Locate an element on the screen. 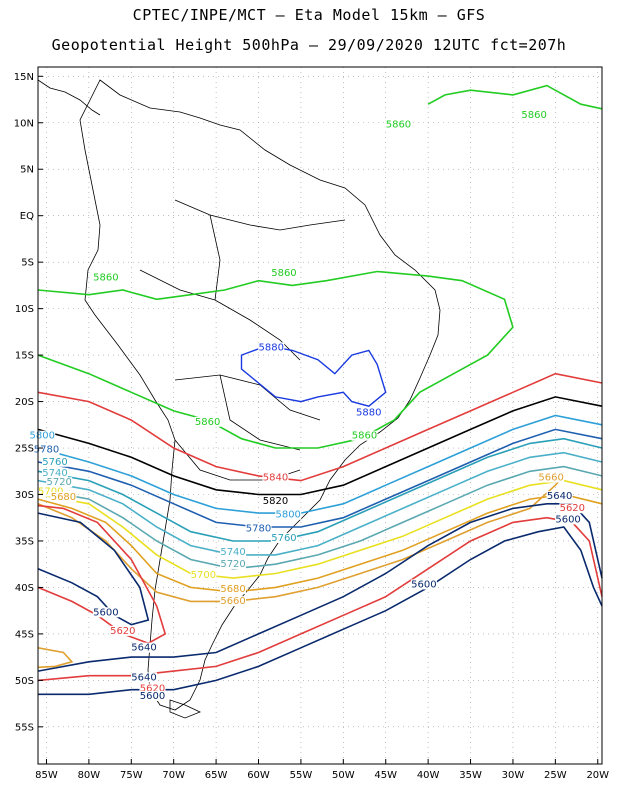 The image size is (618, 800). contour-5620-line is located at coordinates (102, 574).